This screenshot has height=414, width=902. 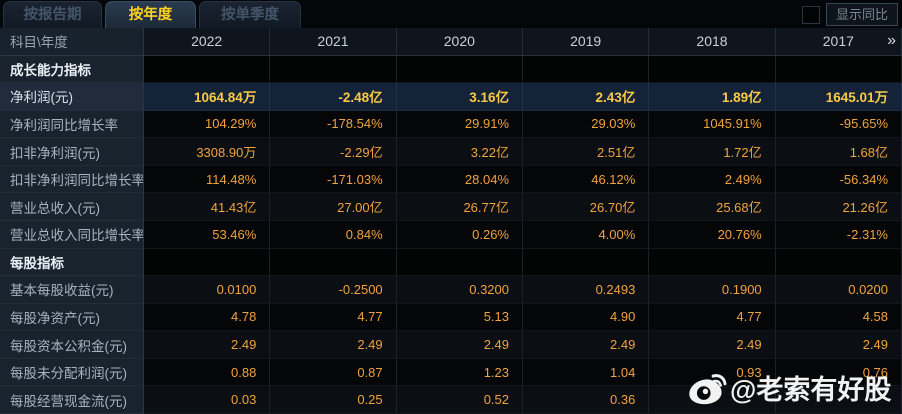 I want to click on value-cell: -0.2500, so click(x=333, y=290).